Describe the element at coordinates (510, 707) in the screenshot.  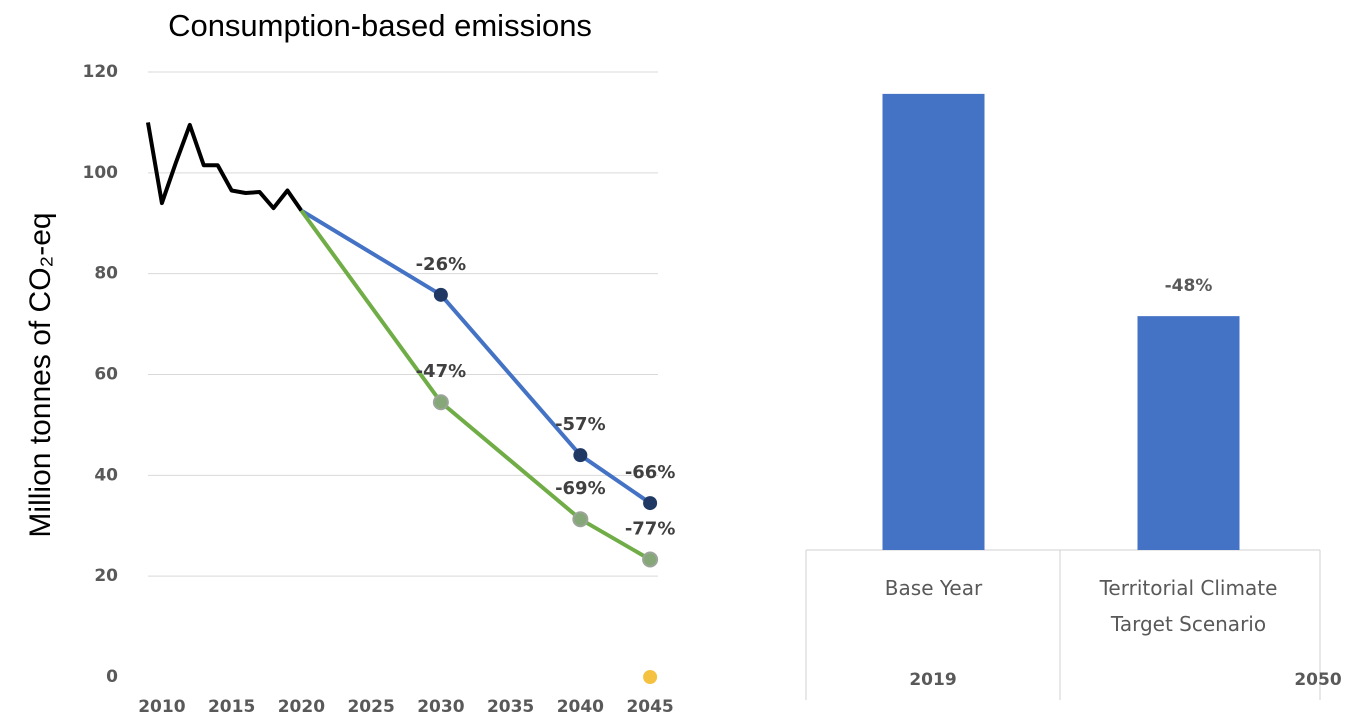
I see `x-tick-label: 2035` at that location.